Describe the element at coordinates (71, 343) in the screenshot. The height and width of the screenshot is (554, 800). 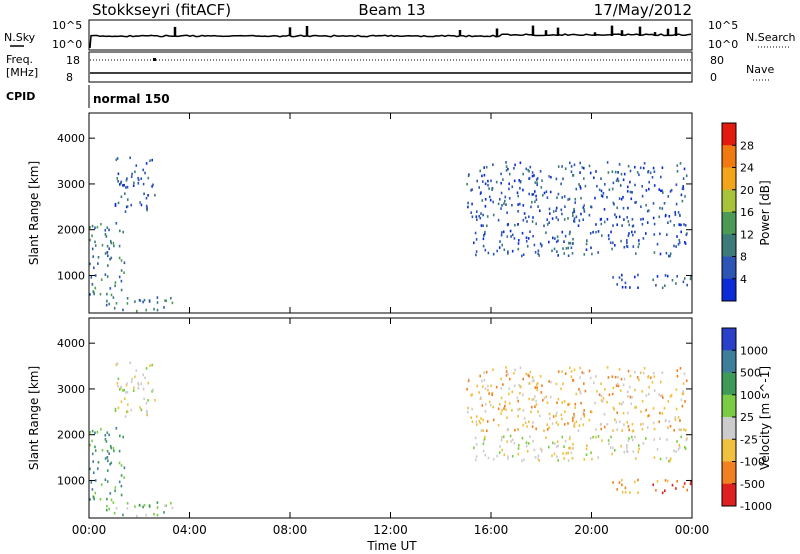
I see `y-tick-label: 4000` at that location.